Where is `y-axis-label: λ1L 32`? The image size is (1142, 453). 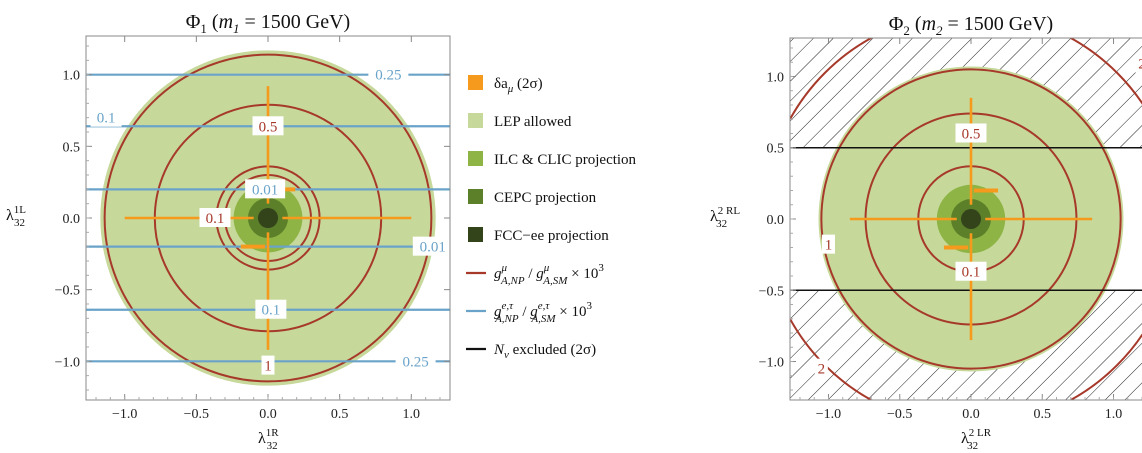 y-axis-label: λ1L 32 is located at coordinates (16, 216).